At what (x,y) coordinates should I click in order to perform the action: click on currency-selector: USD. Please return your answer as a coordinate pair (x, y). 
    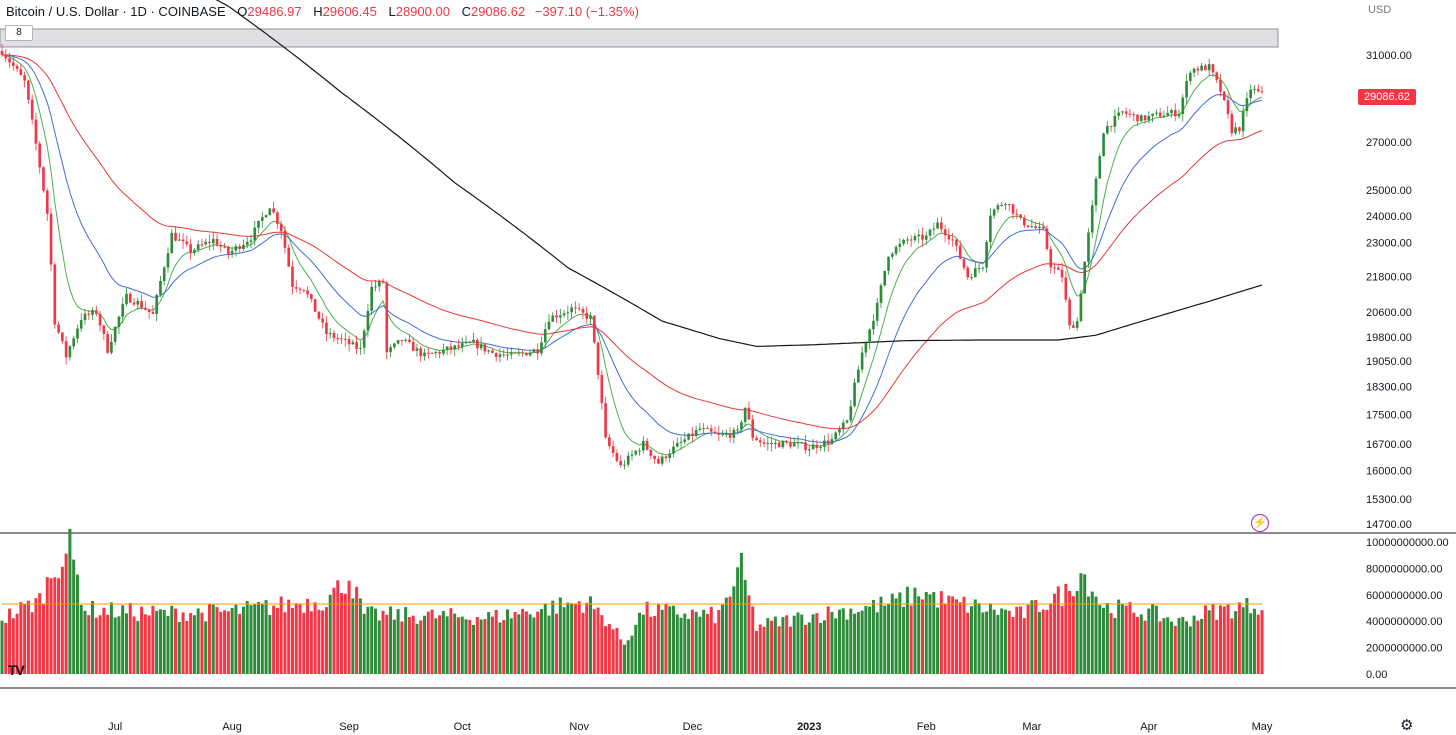
    Looking at the image, I should click on (1380, 10).